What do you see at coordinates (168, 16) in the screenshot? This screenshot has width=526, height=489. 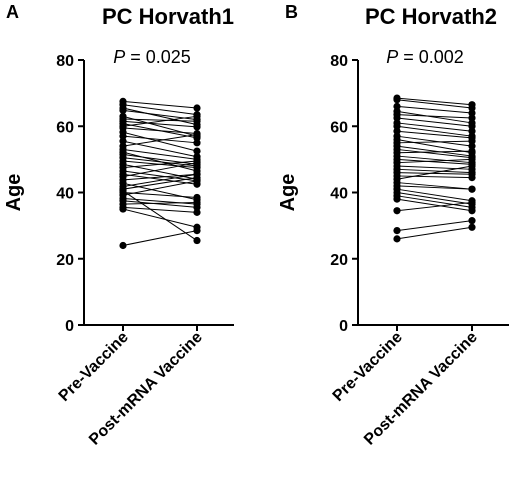 I see `chart-title: PC Horvath1` at bounding box center [168, 16].